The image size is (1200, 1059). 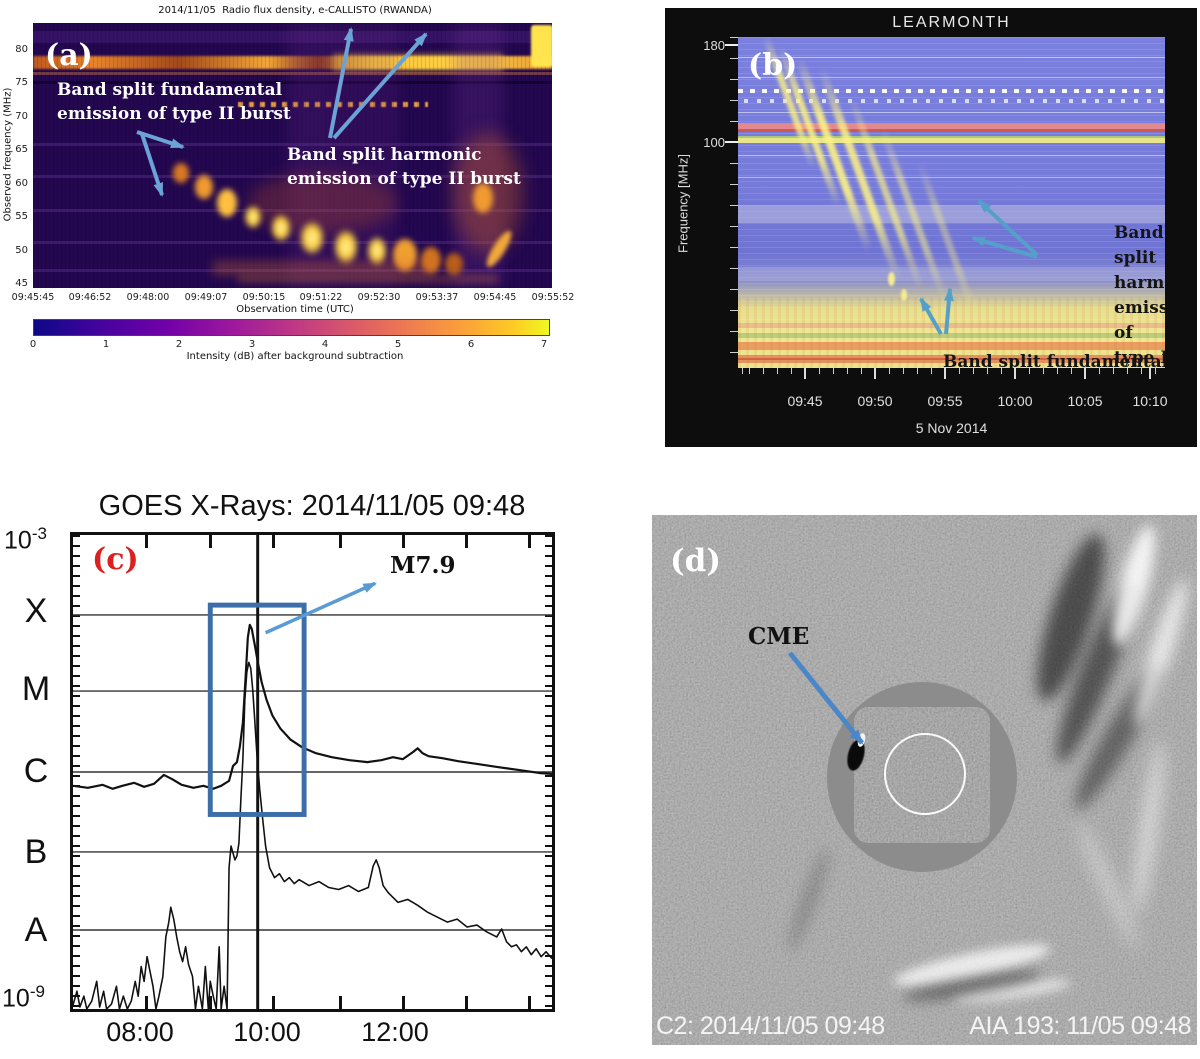 I want to click on goes-long-channel-curve, so click(x=312, y=706).